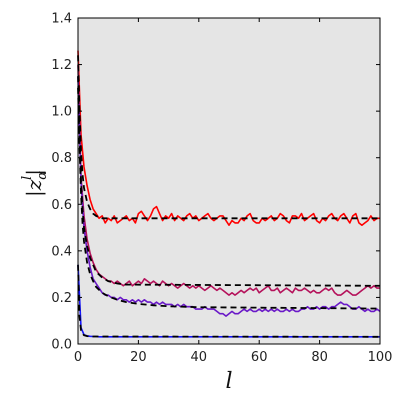 The image size is (407, 407). I want to click on x-tick-label: 40, so click(199, 357).